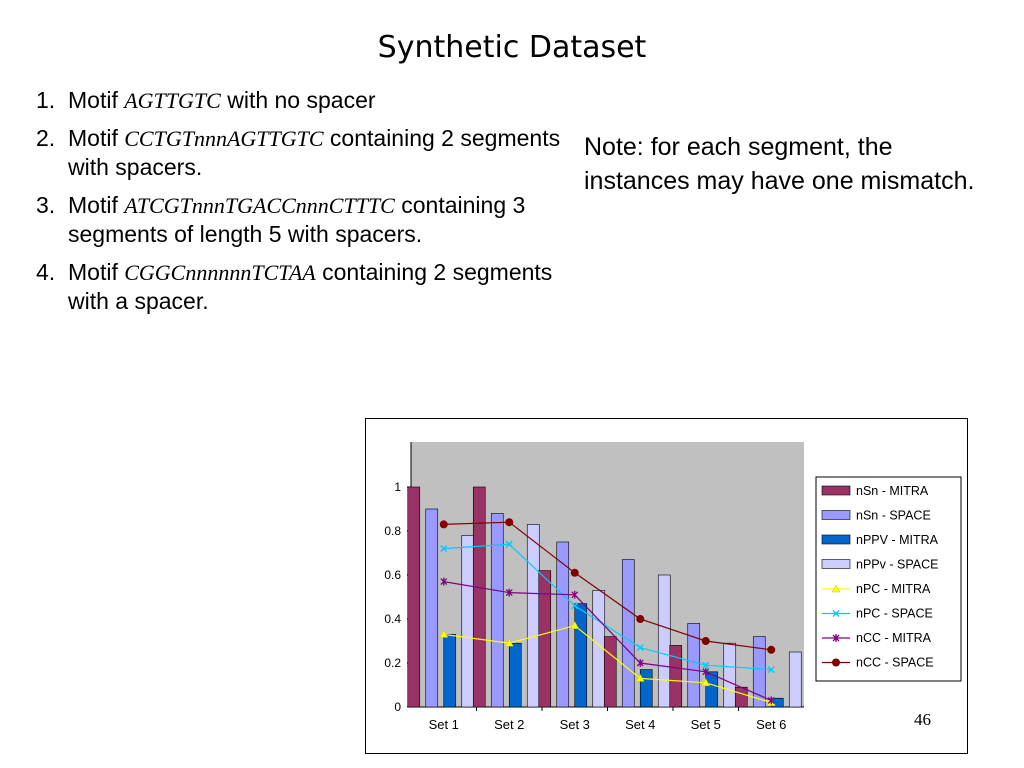  Describe the element at coordinates (310, 286) in the screenshot. I see `list-suffix: containing 2 segments with a spacer.` at that location.